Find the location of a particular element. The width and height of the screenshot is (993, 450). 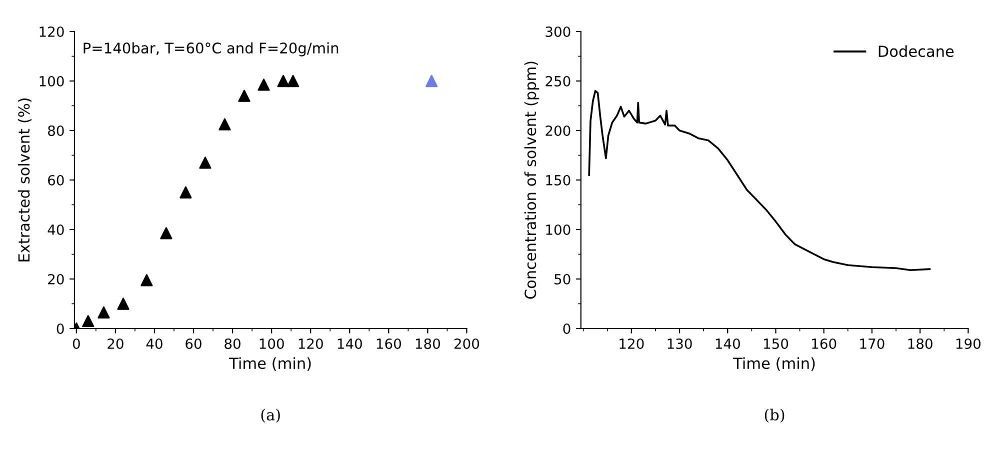

x-tick-label: 0 is located at coordinates (76, 343).